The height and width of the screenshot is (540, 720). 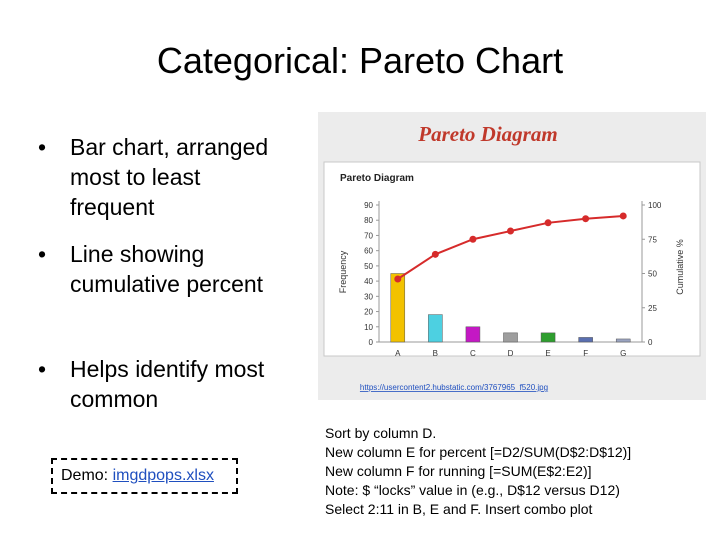 I want to click on x-tick-label: B, so click(x=435, y=353).